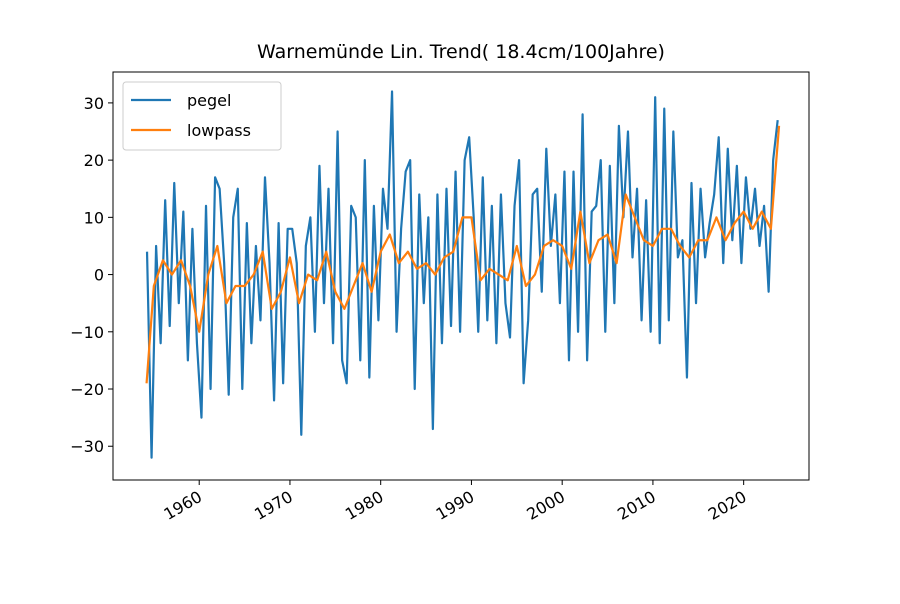 This screenshot has width=900, height=604. I want to click on y-tick-label: 0, so click(99, 275).